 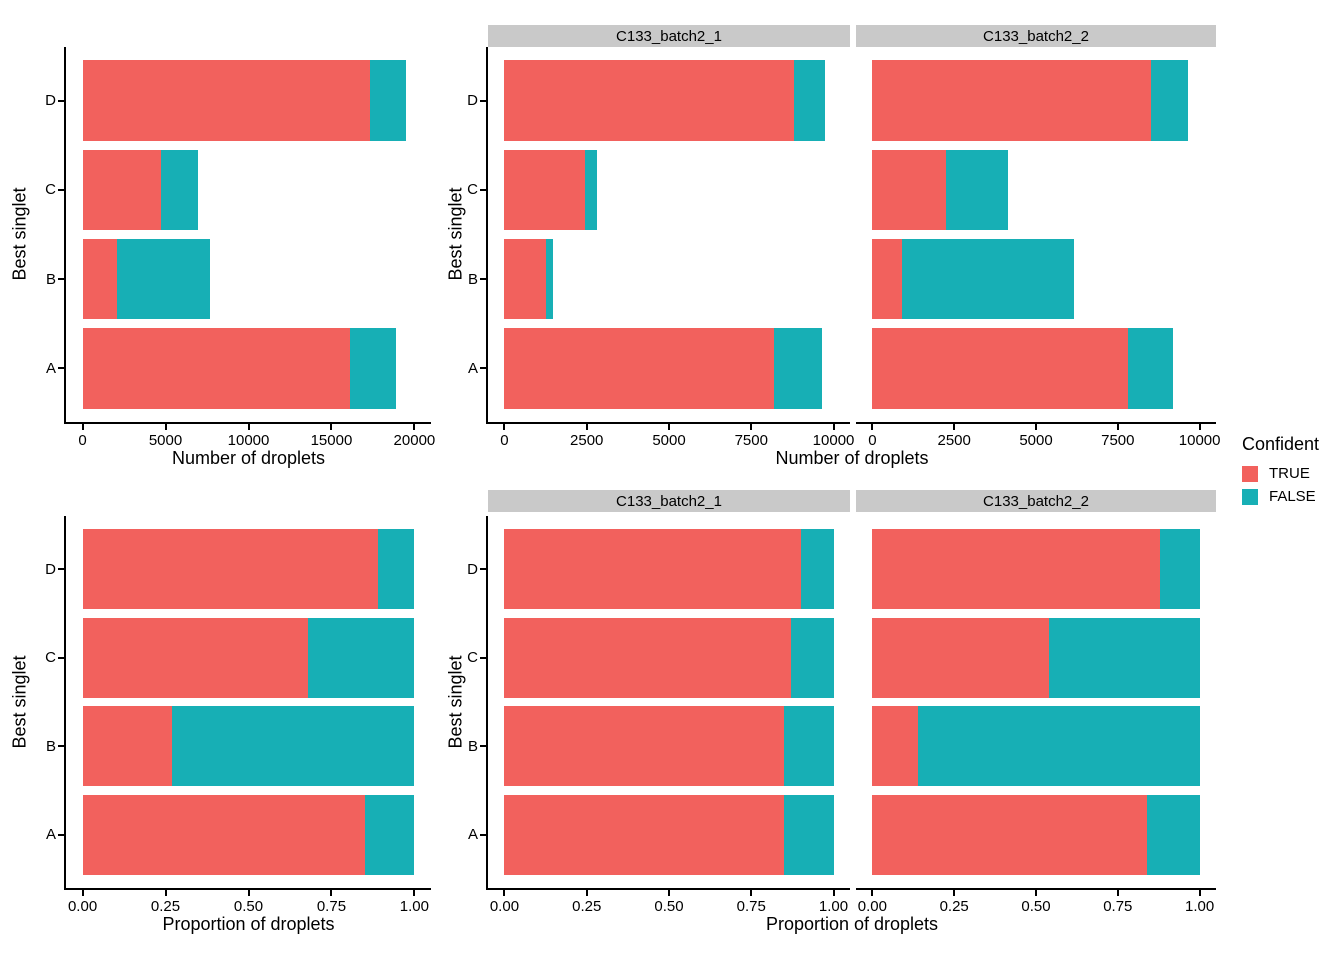 I want to click on facet-strip-counts-batch2-1: C133_batch2_1, so click(x=669, y=36).